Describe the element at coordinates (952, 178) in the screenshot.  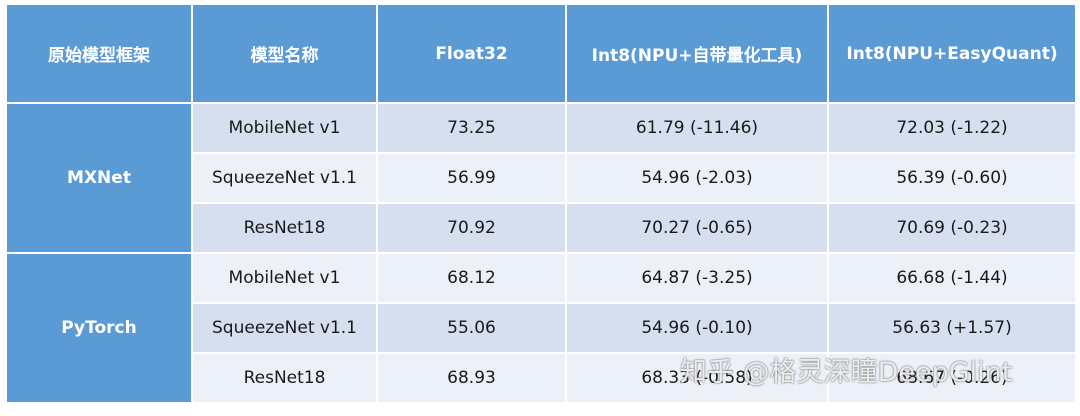
I see `value-cell: 56.39 (-0.60)` at that location.